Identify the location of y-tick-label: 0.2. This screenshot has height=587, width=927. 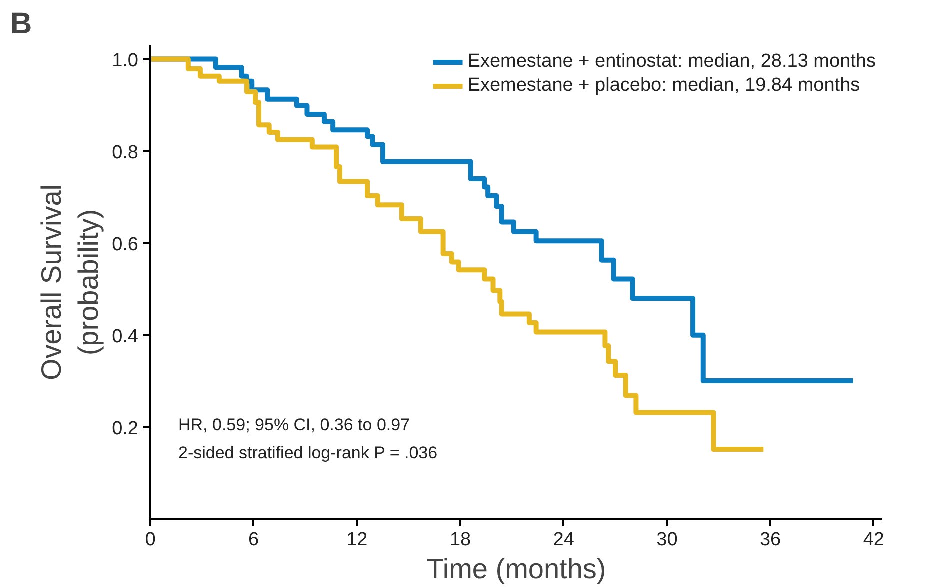
(125, 429).